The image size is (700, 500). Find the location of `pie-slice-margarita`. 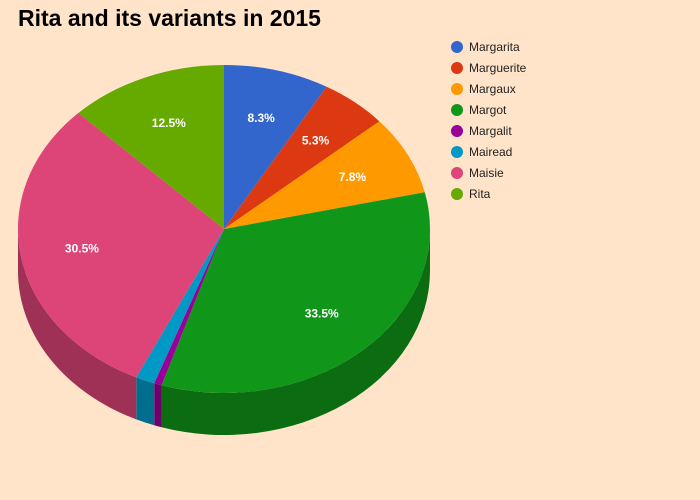

pie-slice-margarita is located at coordinates (275, 147).